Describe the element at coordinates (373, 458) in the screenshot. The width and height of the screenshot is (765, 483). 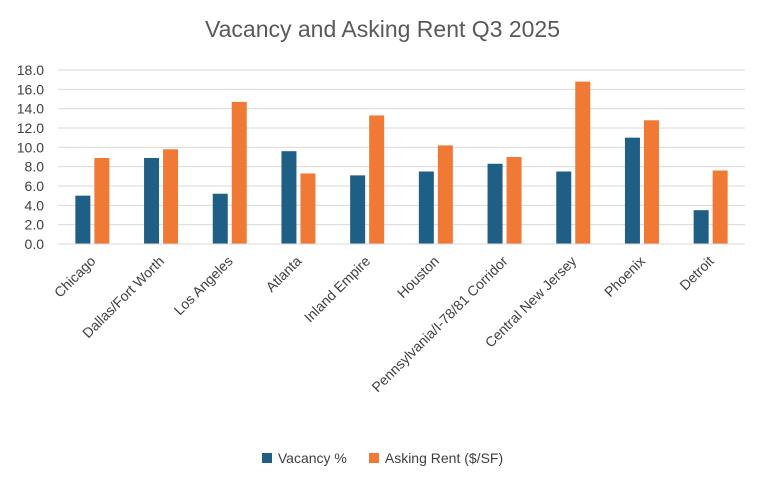
I see `legend-swatch-asking-rent` at that location.